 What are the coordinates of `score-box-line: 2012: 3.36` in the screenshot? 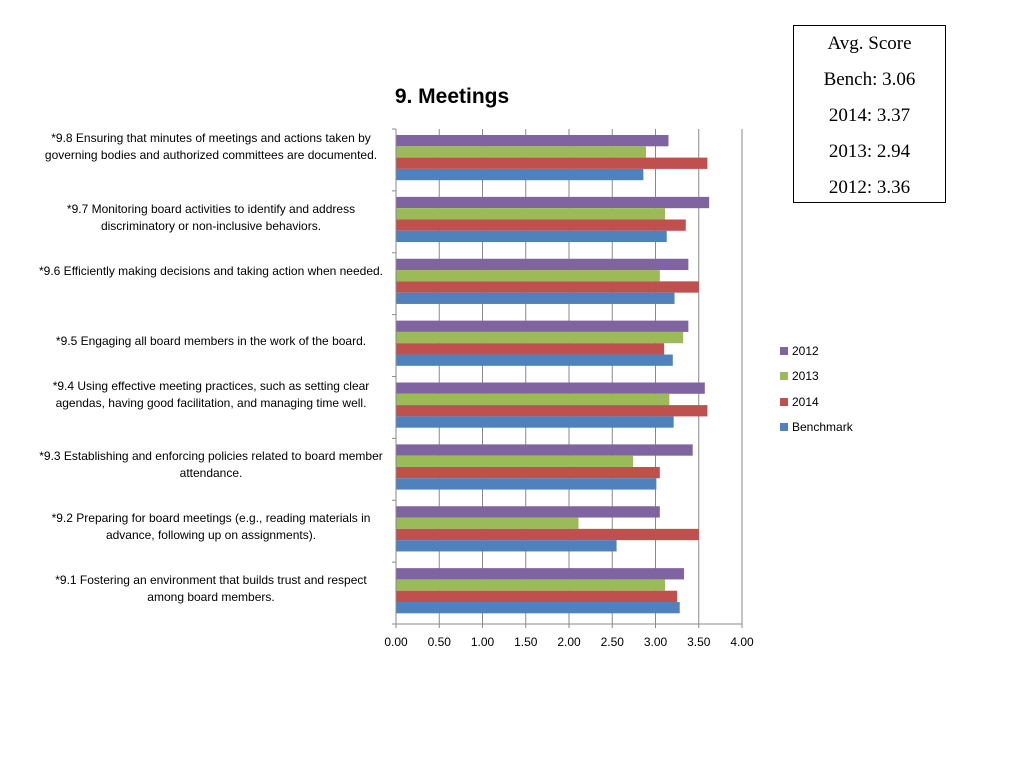 It's located at (869, 187).